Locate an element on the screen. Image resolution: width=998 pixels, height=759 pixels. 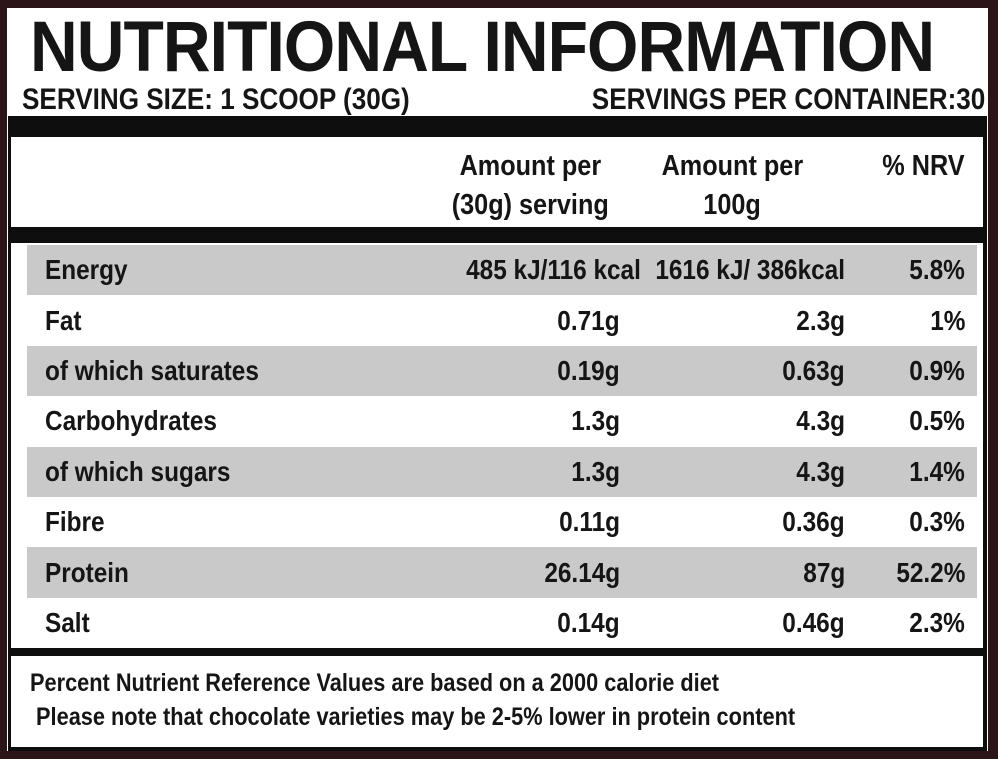
page-title: NUTRITIONAL INFORMATION is located at coordinates (497, 47).